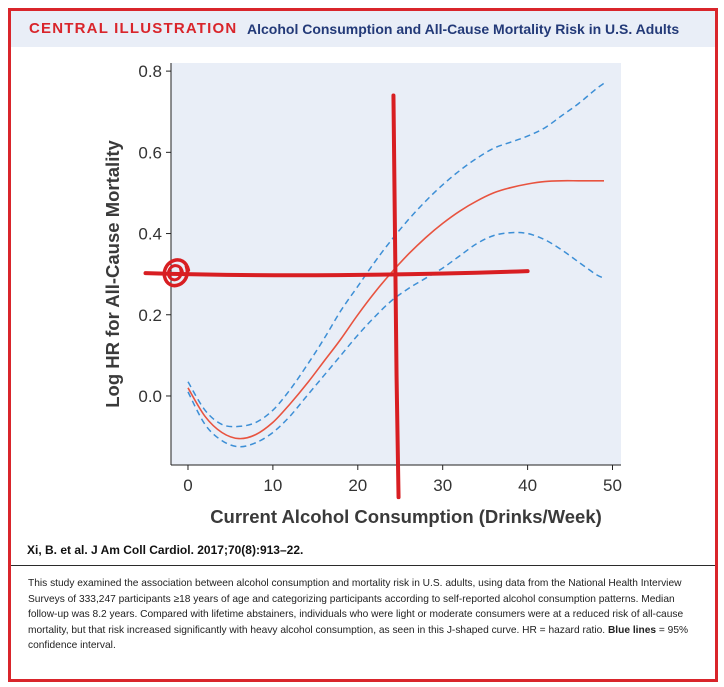  What do you see at coordinates (336, 273) in the screenshot?
I see `annotation-horizontal-line` at bounding box center [336, 273].